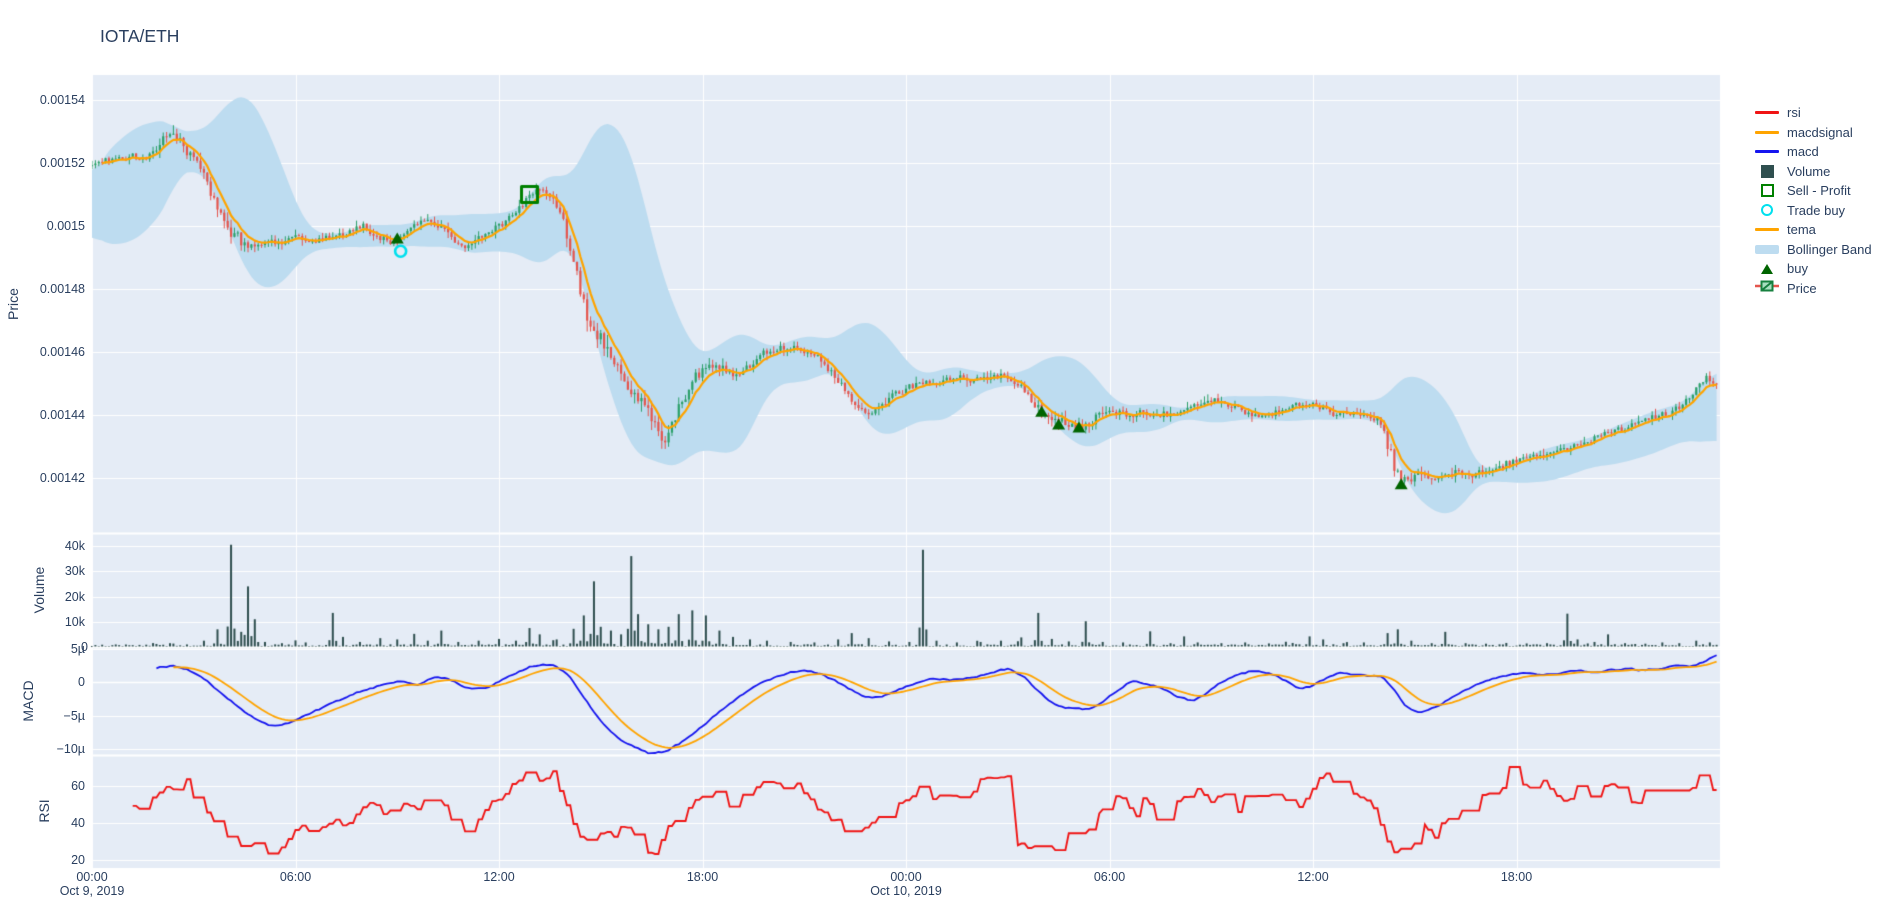 Image resolution: width=1890 pixels, height=903 pixels. What do you see at coordinates (1767, 210) in the screenshot?
I see `trade-buy-circle-icon` at bounding box center [1767, 210].